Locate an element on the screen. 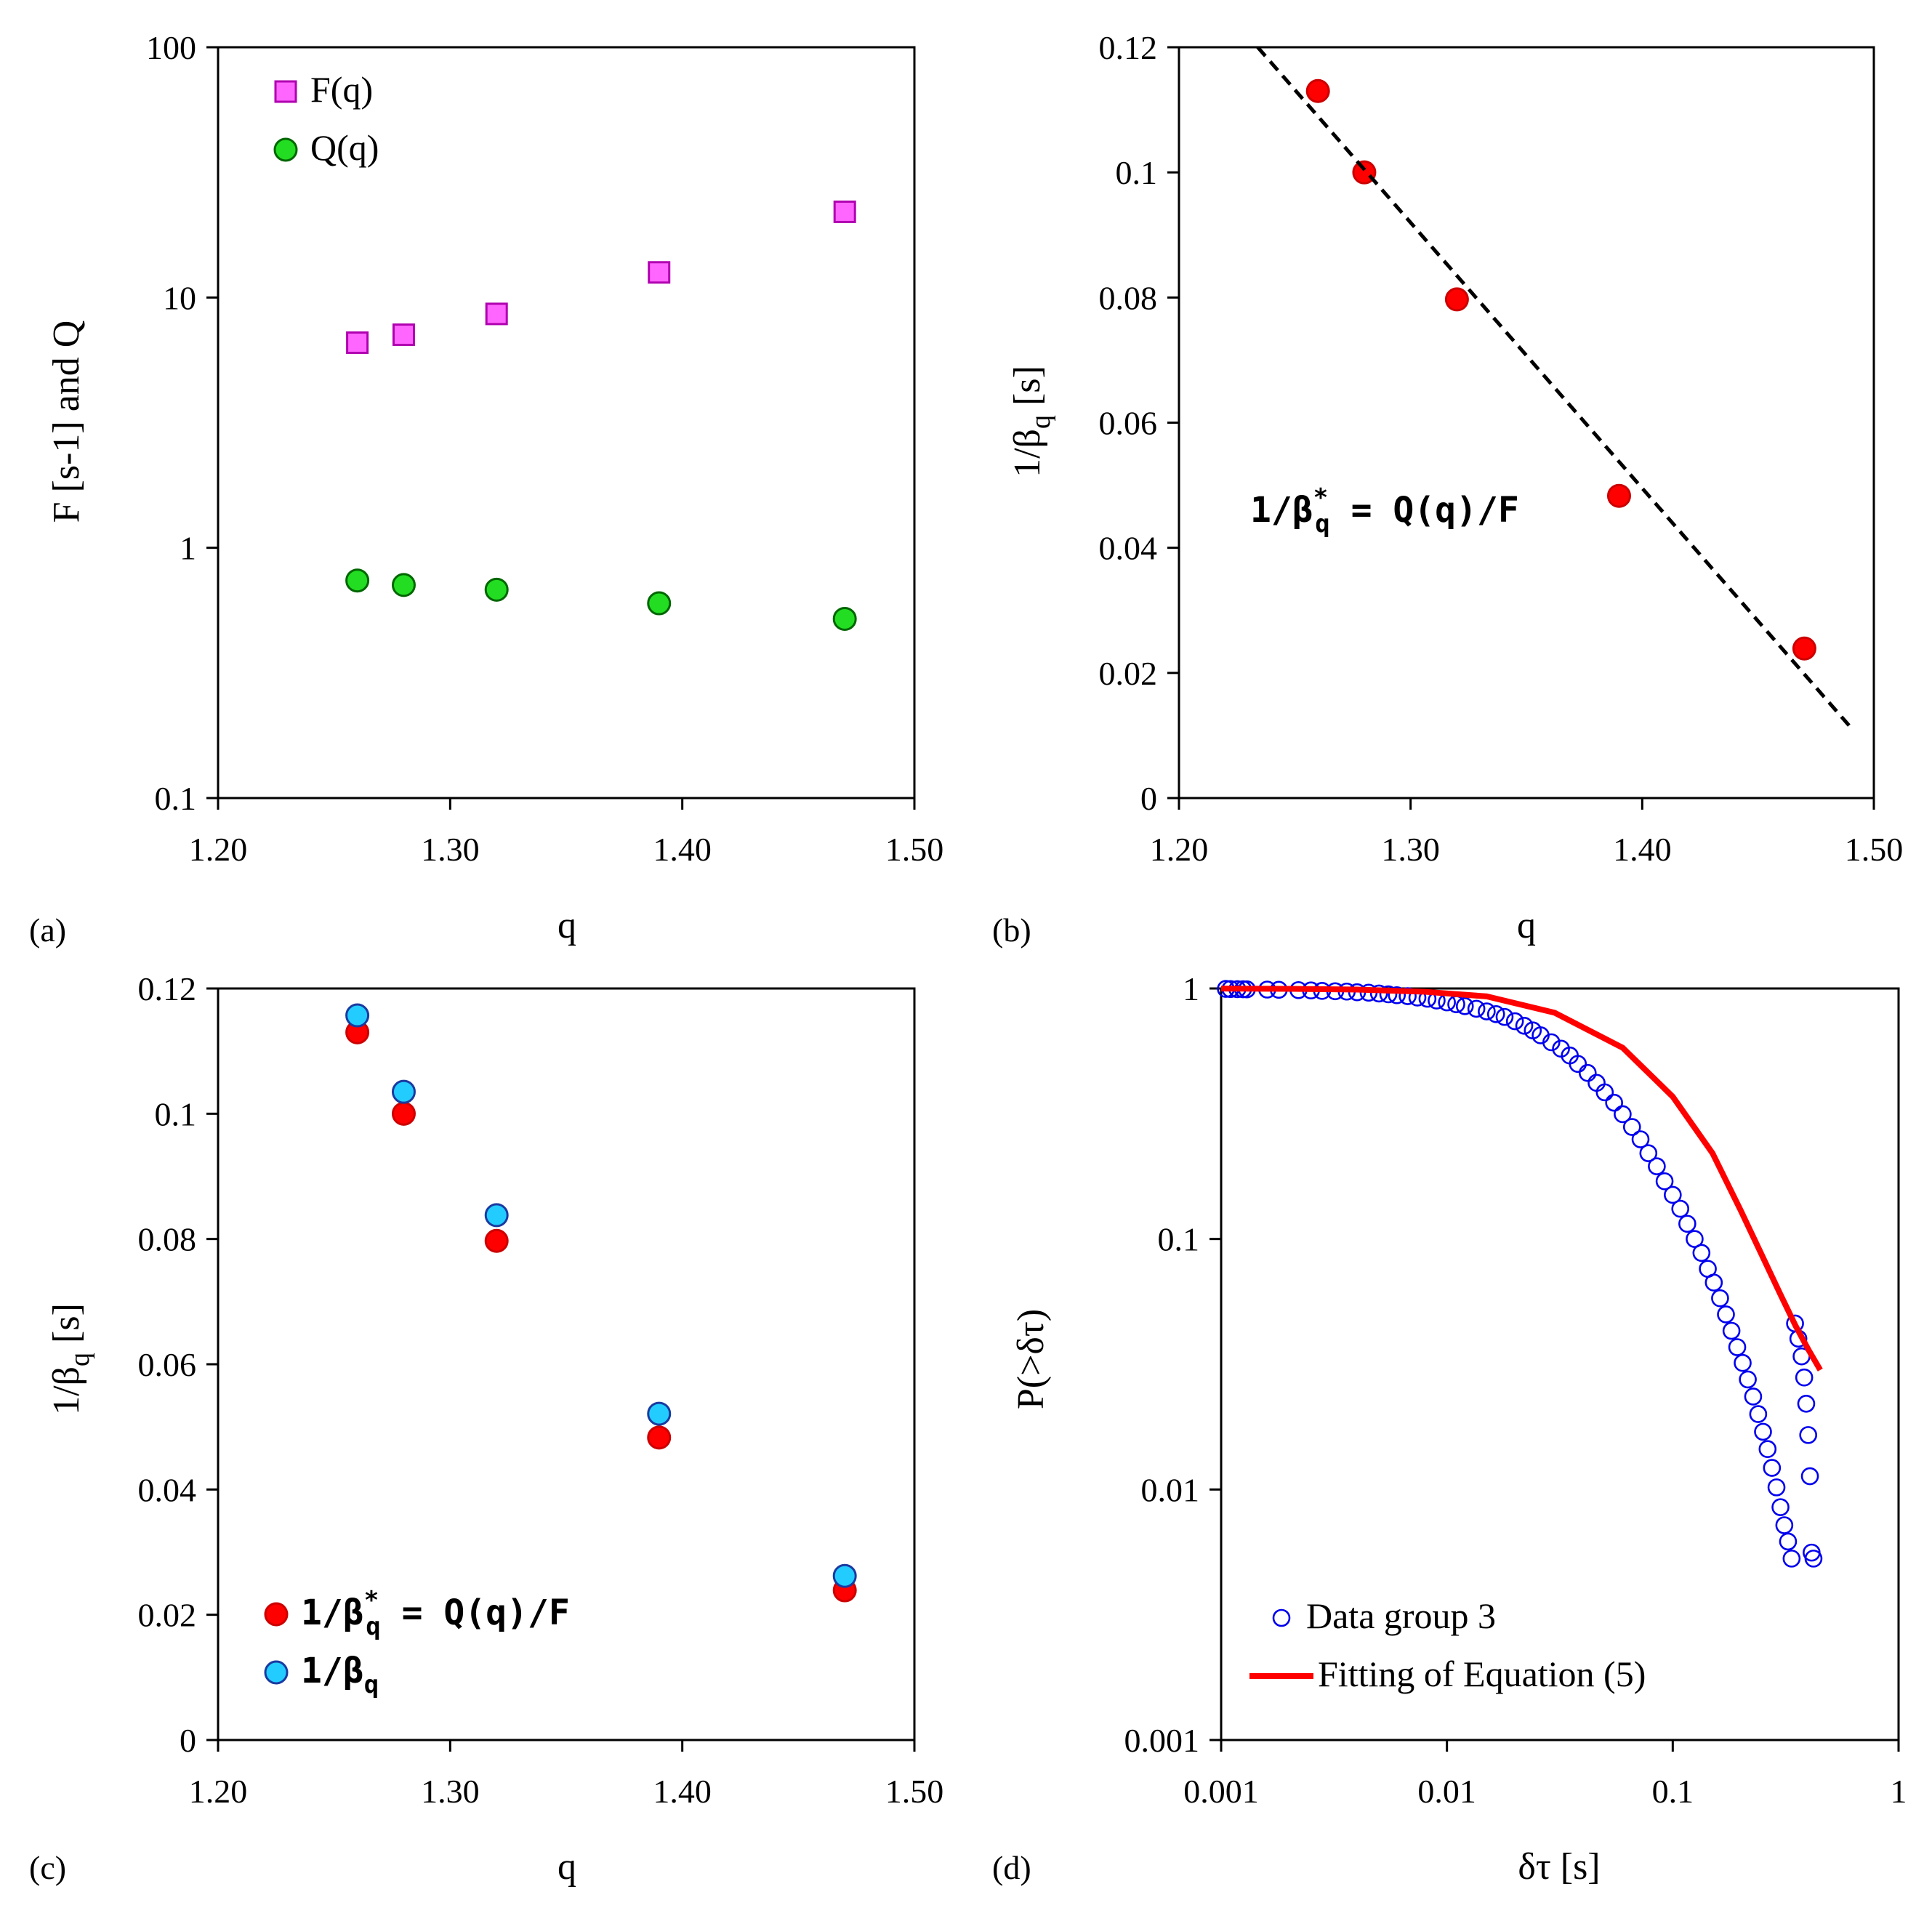 The image size is (1932, 1913). panel-label: (c) is located at coordinates (47, 1867).